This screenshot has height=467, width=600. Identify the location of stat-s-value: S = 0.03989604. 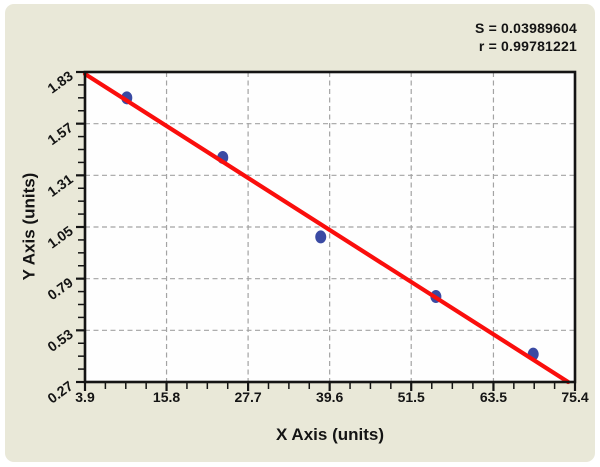
(525, 28).